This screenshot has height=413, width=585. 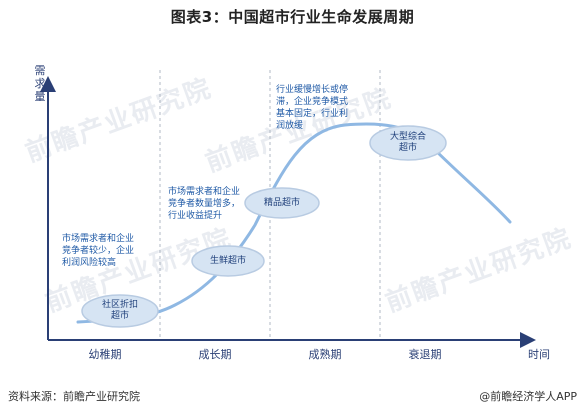 What do you see at coordinates (204, 204) in the screenshot?
I see `stage-note-growth: 市场需求者和企业 竞争者数量增多， 行业收益提升` at bounding box center [204, 204].